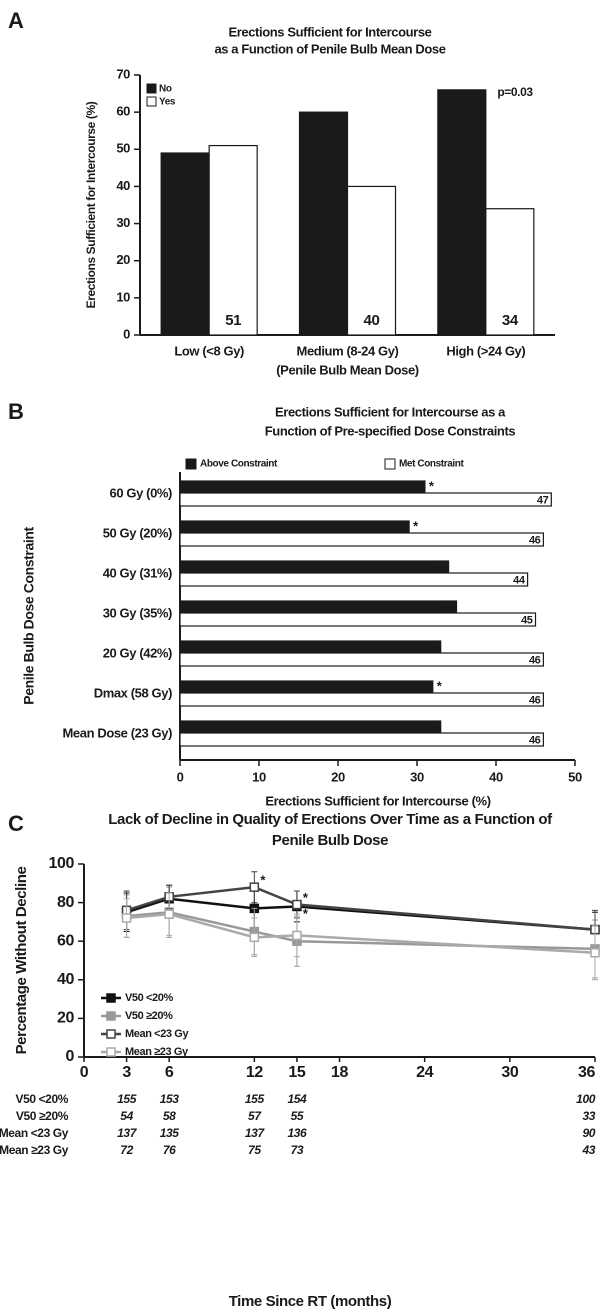 The image size is (607, 1314). I want to click on legend-label: Yes, so click(167, 102).